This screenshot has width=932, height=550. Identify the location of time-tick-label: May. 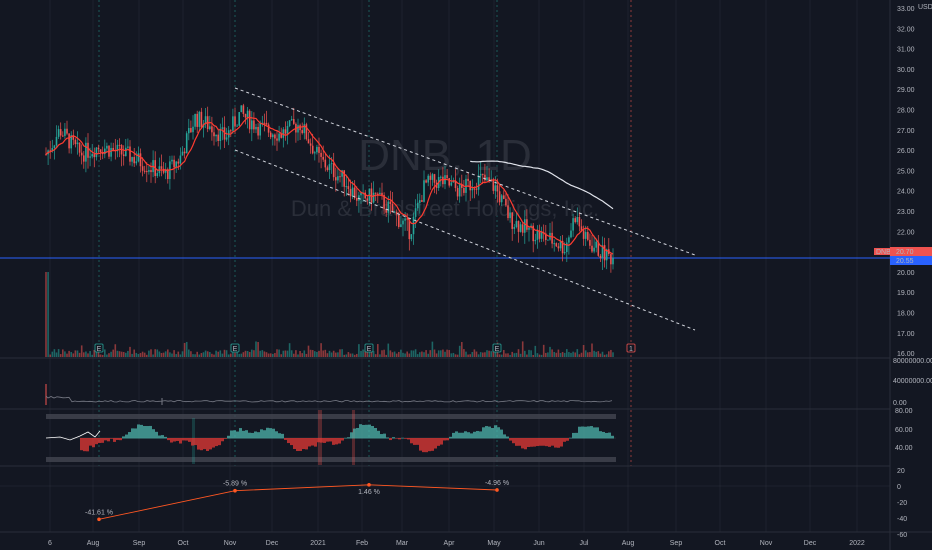
(494, 543).